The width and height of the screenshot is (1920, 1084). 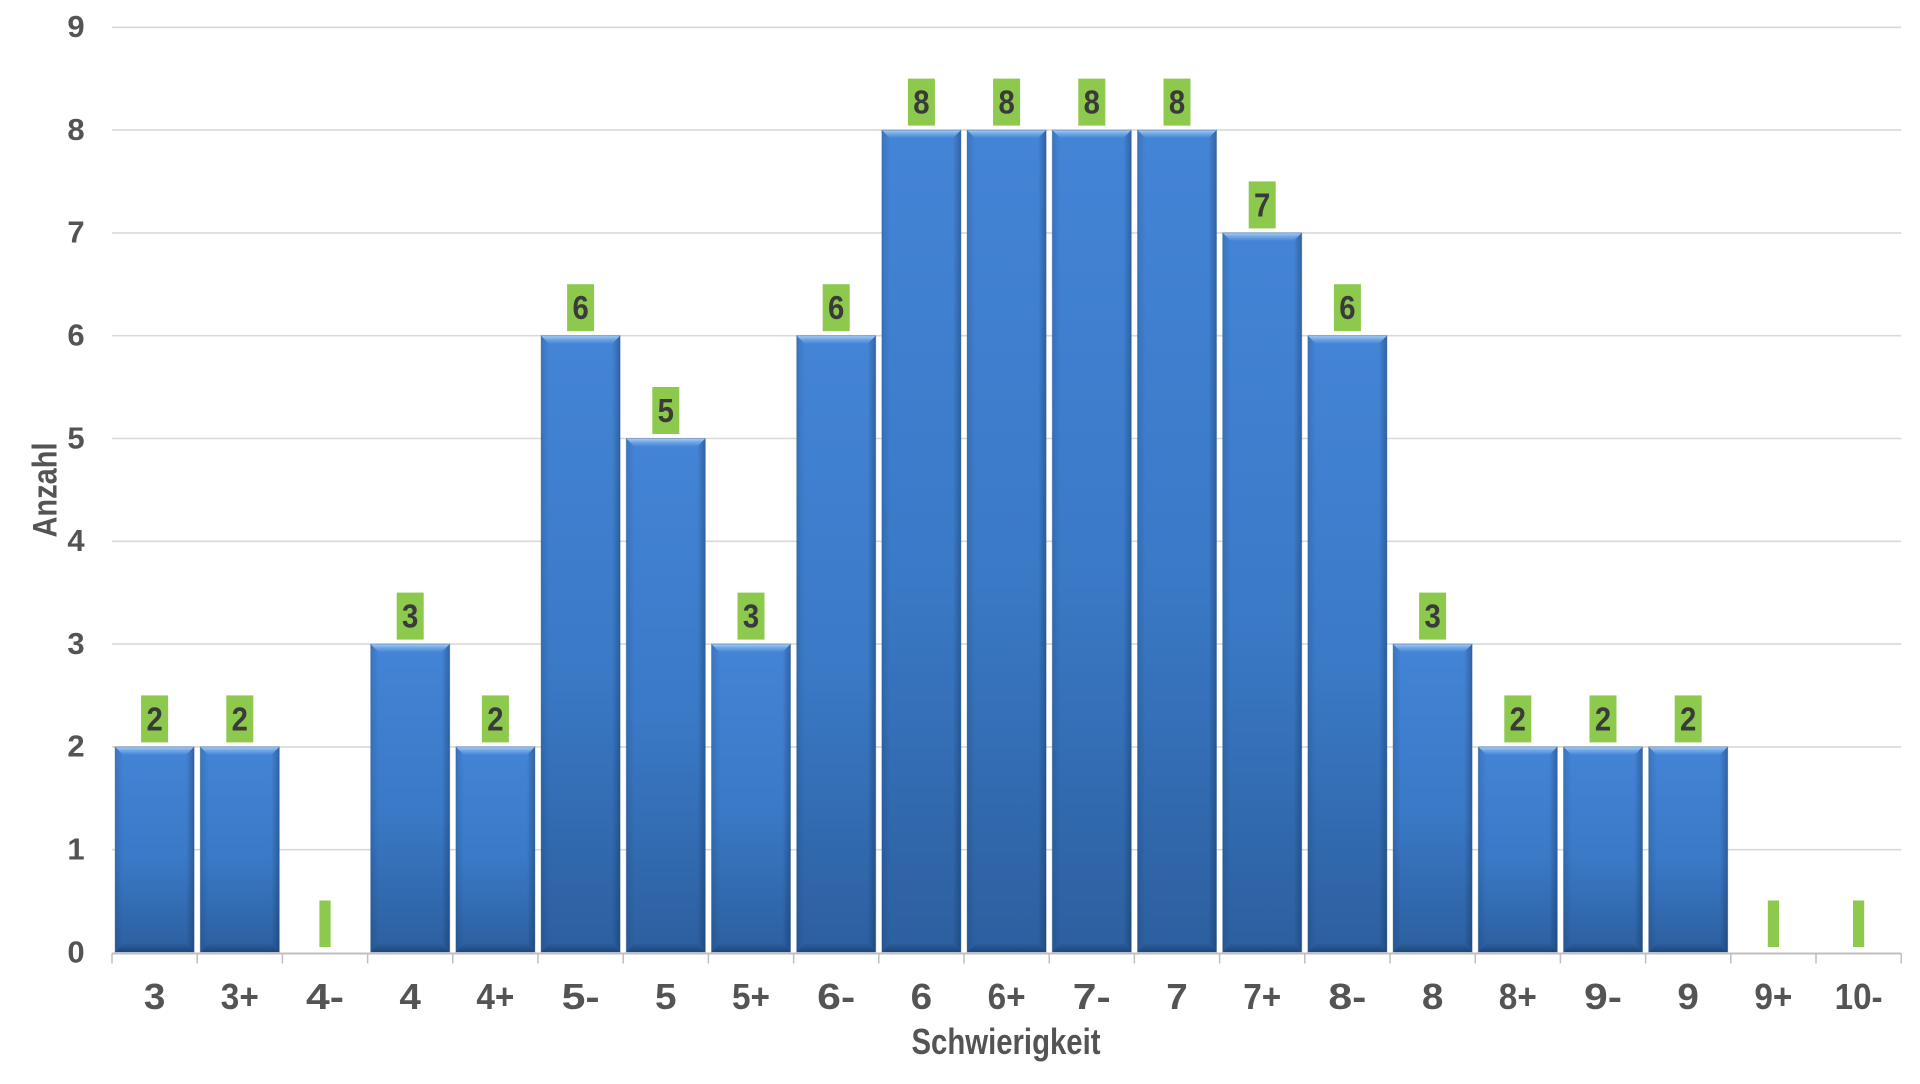 What do you see at coordinates (75, 951) in the screenshot?
I see `svg-text: 0` at bounding box center [75, 951].